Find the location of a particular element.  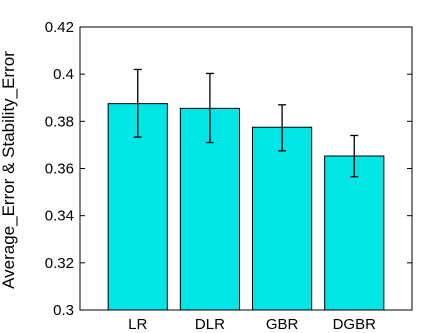

bar-dgbr is located at coordinates (354, 233).